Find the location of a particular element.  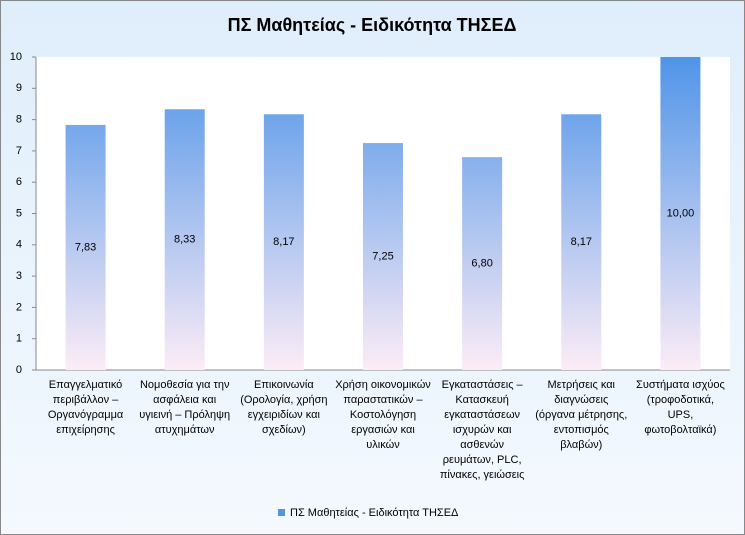

value-label: 6,80 is located at coordinates (481, 263).